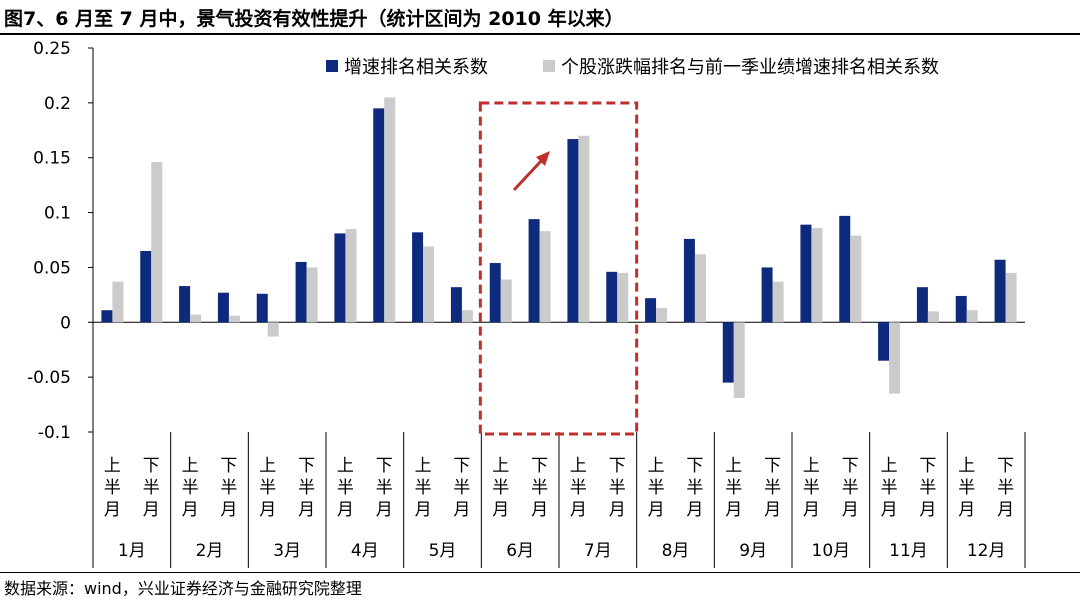 The width and height of the screenshot is (1080, 599). Describe the element at coordinates (210, 551) in the screenshot. I see `month-label: 2月` at that location.